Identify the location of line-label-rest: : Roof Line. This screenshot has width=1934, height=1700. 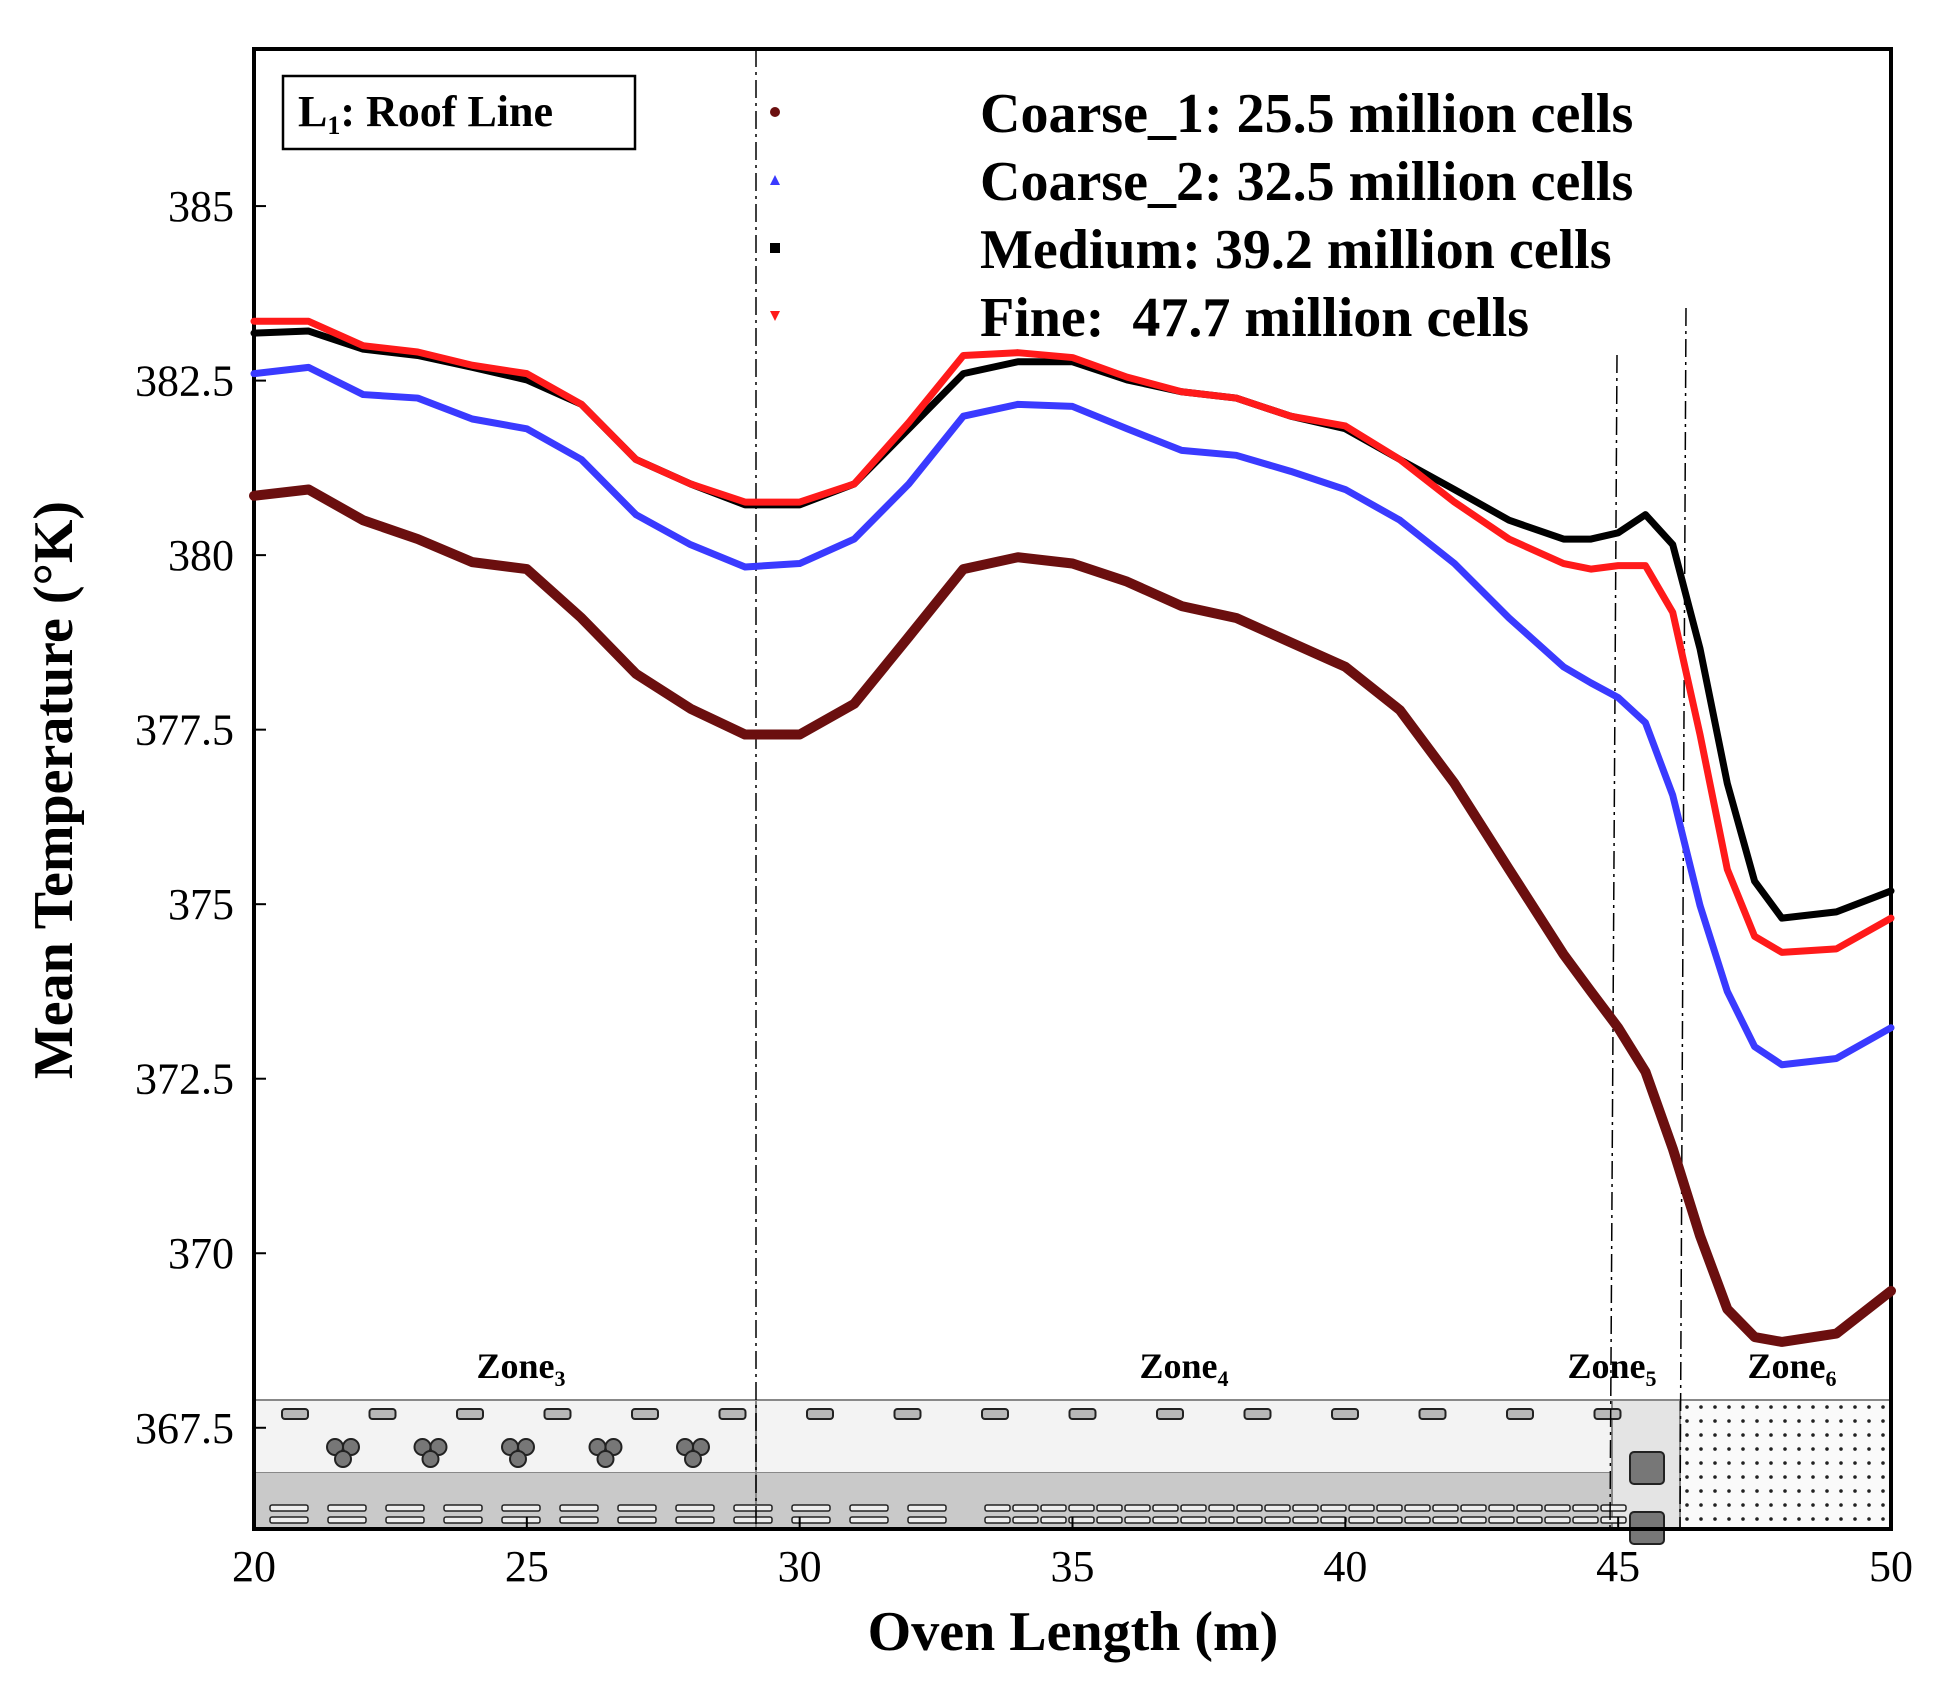
(446, 111).